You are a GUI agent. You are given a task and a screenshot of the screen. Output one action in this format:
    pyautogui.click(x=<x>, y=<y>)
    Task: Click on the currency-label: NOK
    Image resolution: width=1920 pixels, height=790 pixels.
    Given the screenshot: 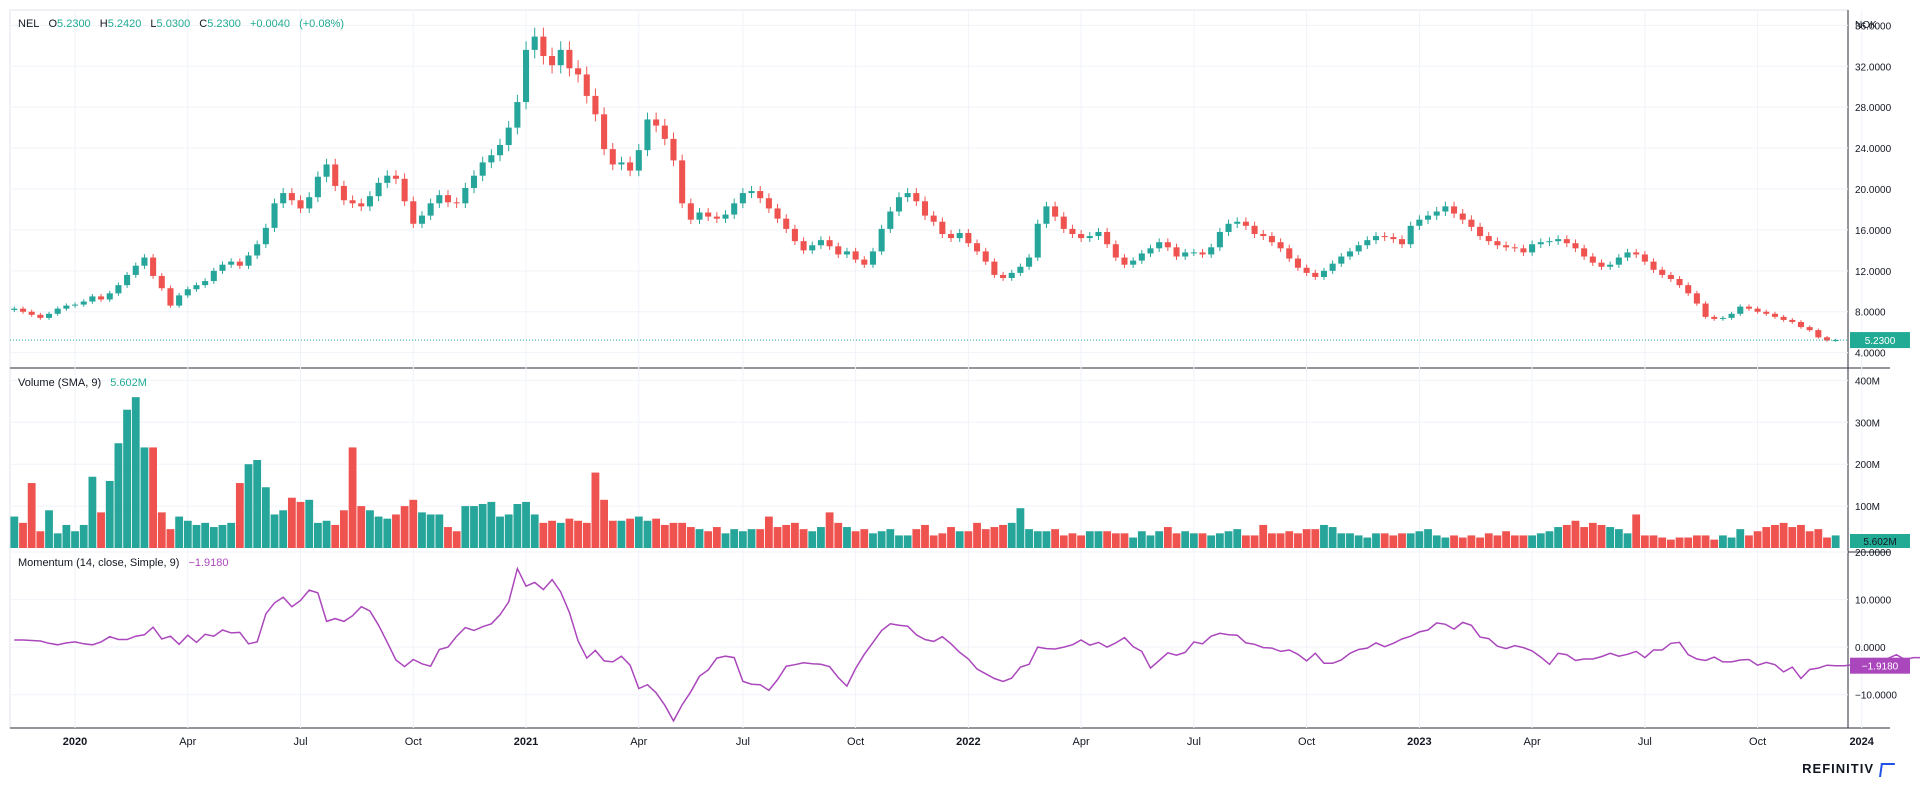 What is the action you would take?
    pyautogui.click(x=1866, y=25)
    